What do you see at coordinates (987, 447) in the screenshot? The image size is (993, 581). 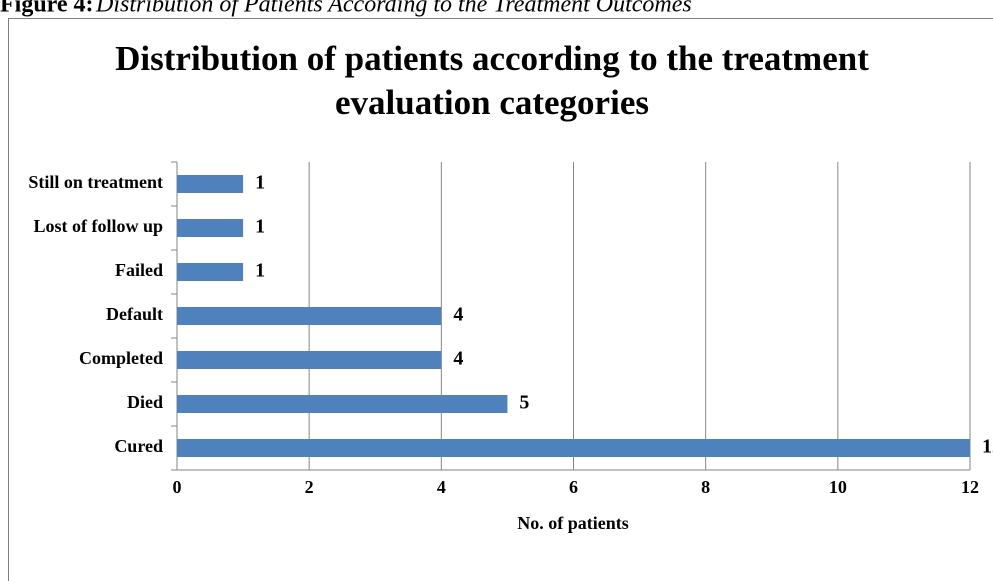 I see `data-label: 12` at bounding box center [987, 447].